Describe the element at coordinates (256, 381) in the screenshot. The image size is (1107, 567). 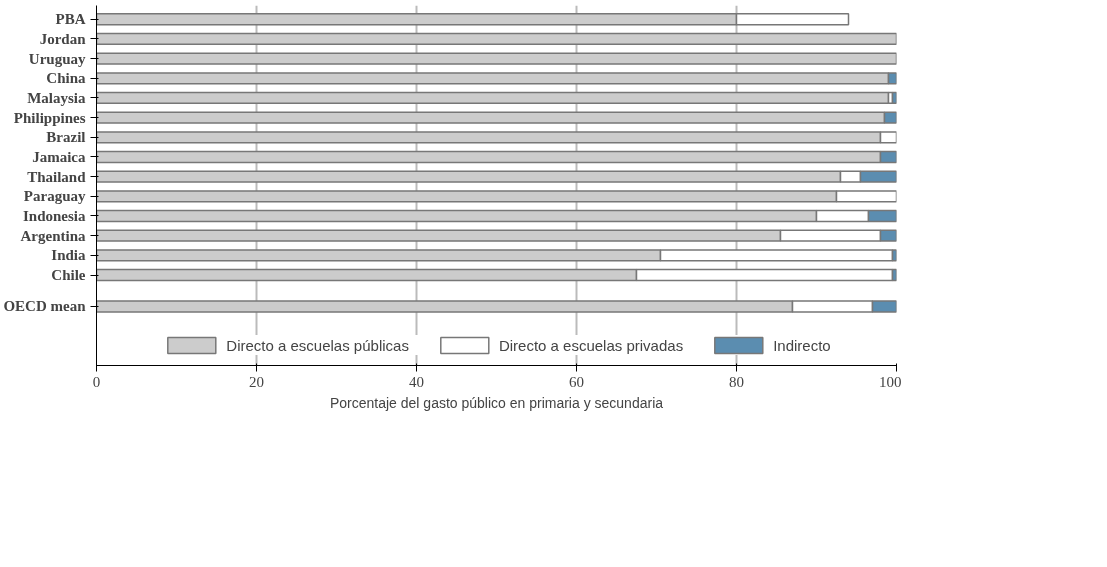
I see `x-tick-label: 20` at that location.